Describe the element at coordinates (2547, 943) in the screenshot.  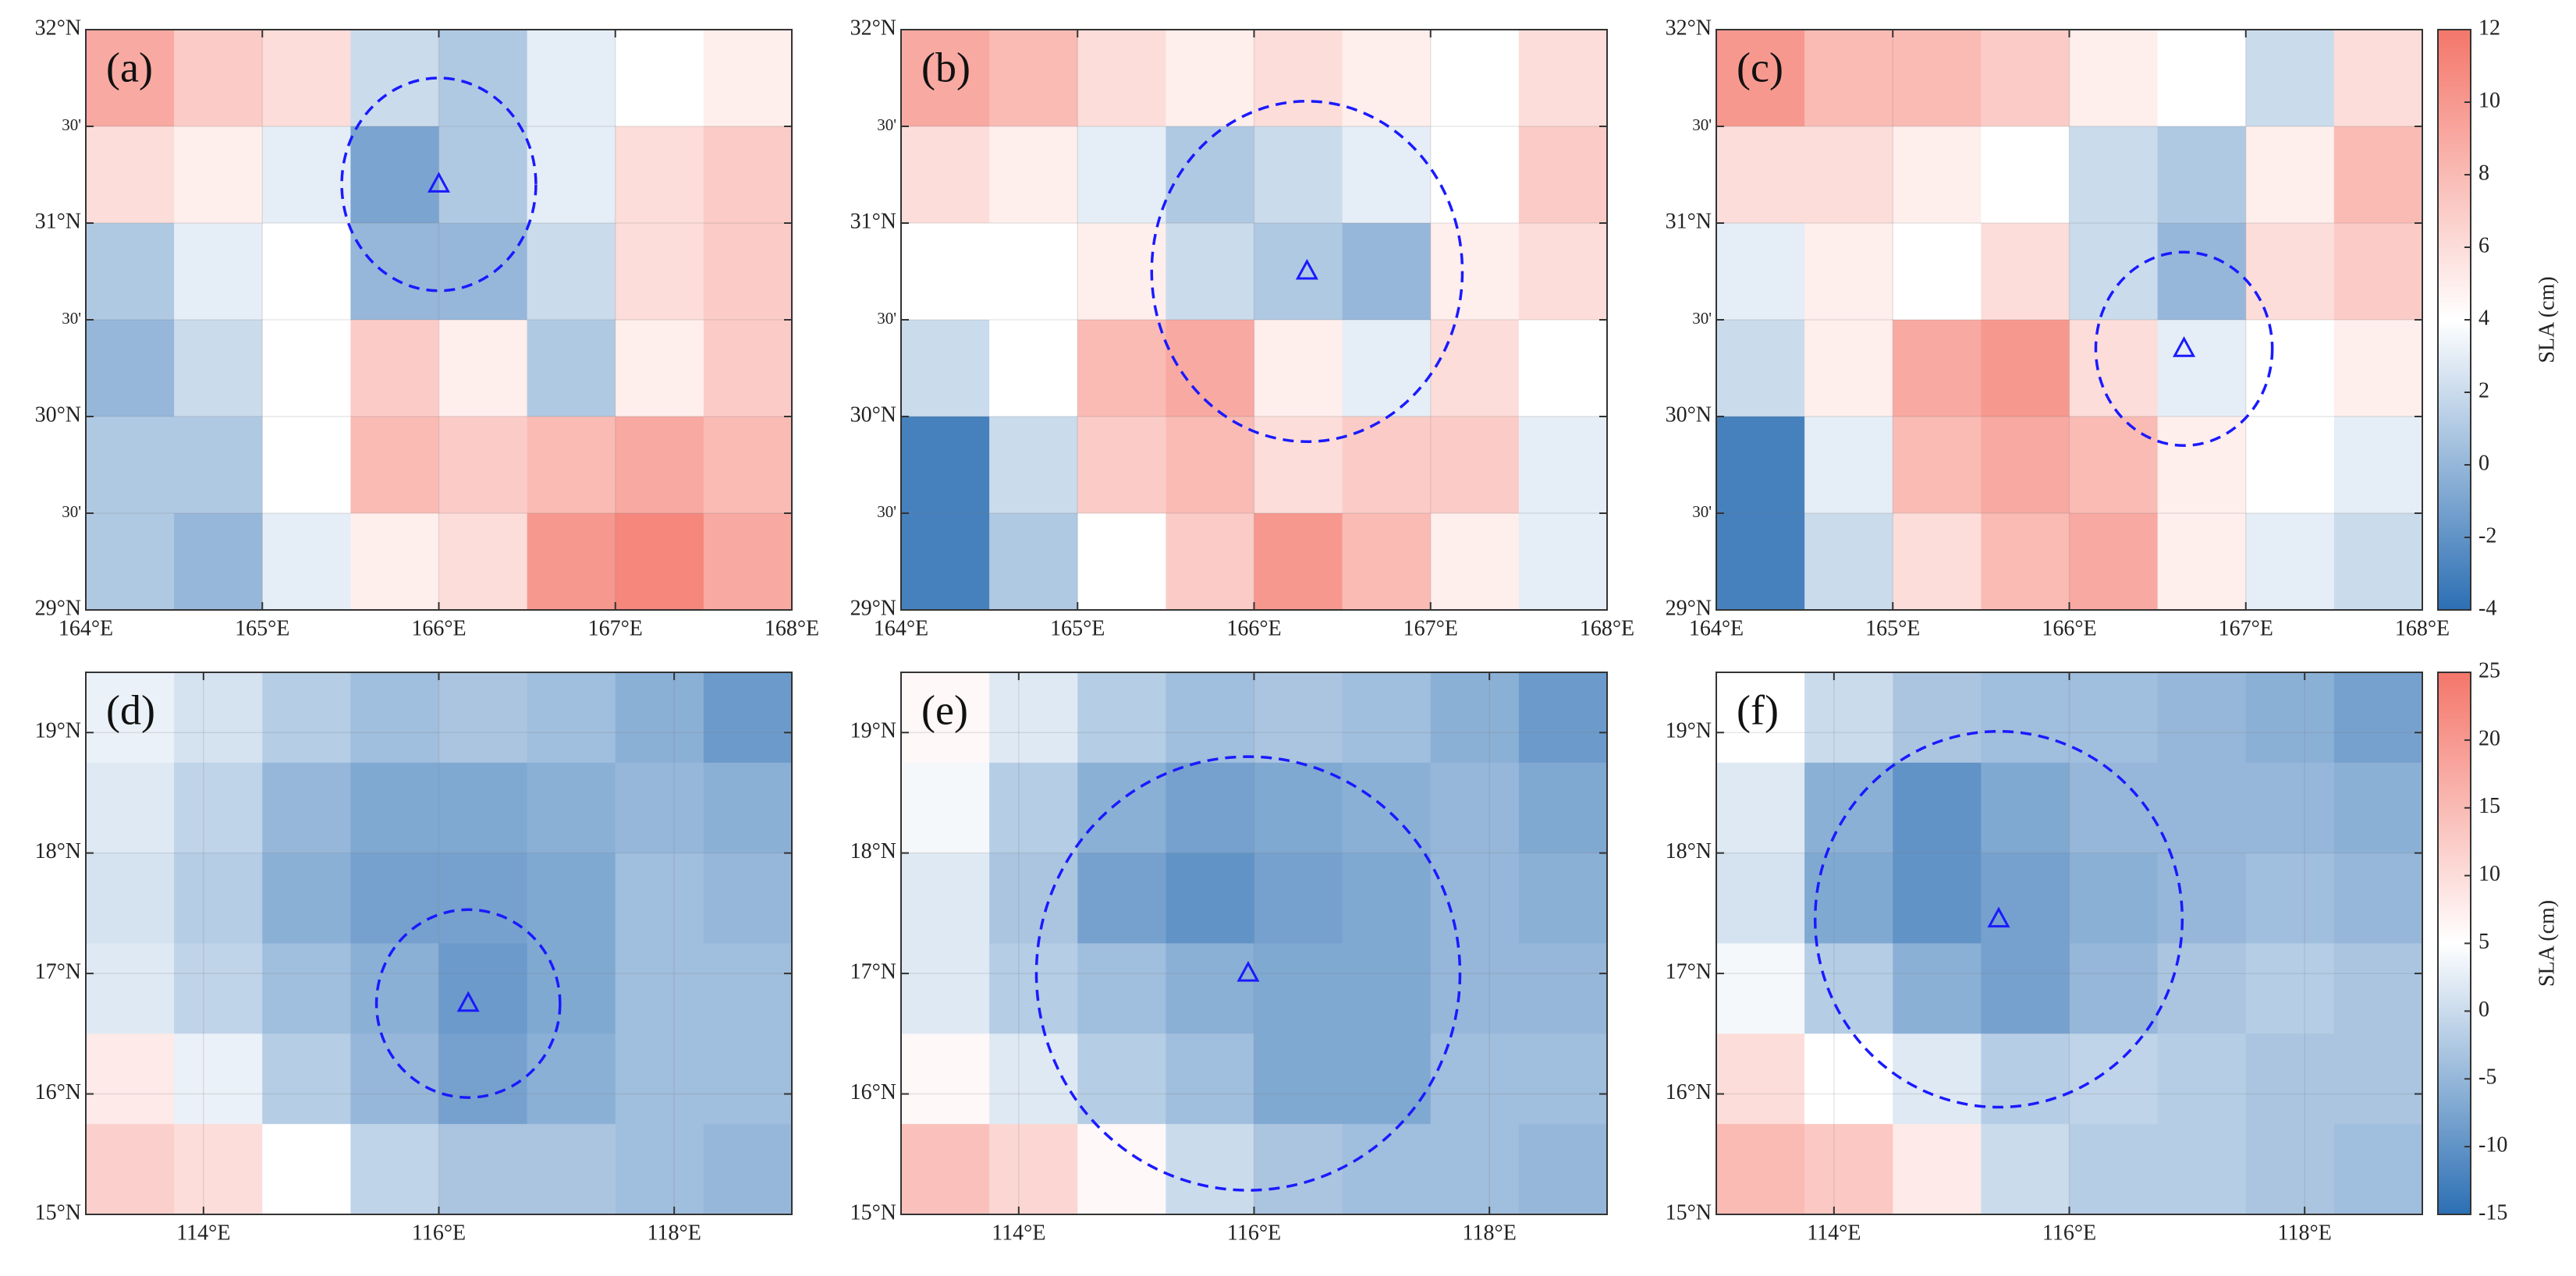
I see `colorbar-label: SLA (cm)` at that location.